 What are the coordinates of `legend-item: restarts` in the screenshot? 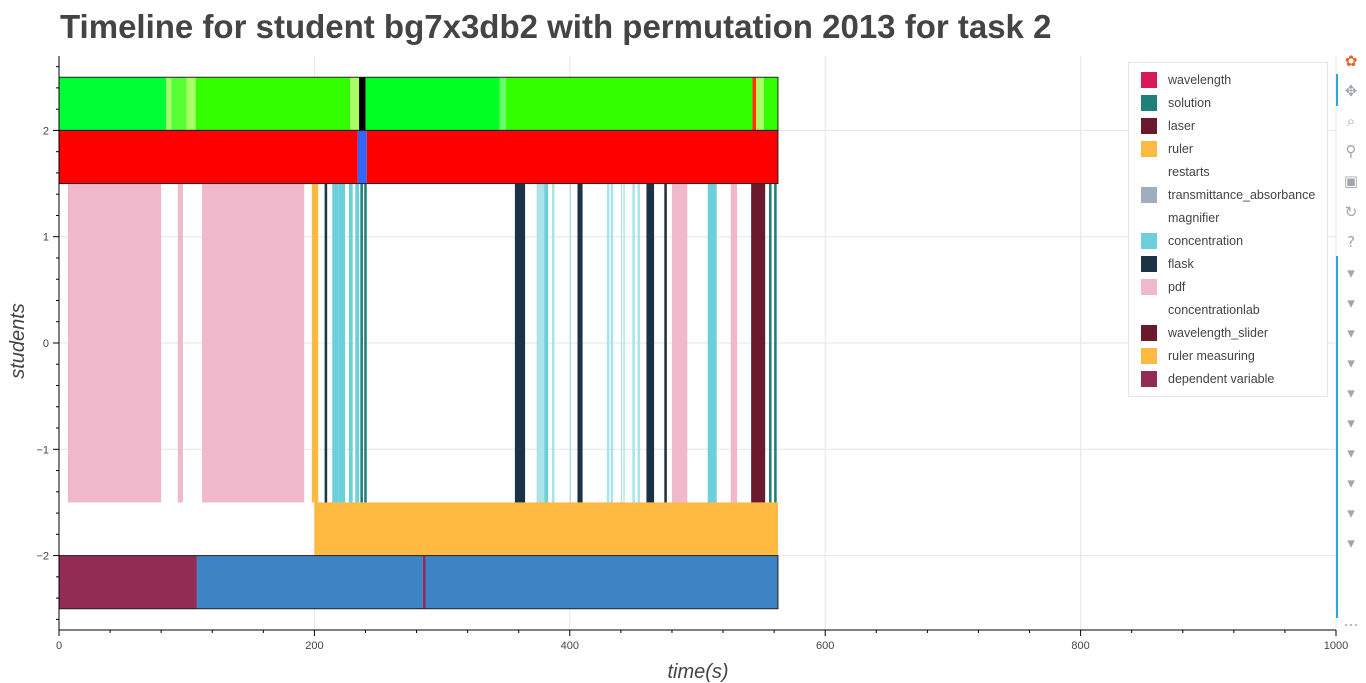 It's located at (1228, 171).